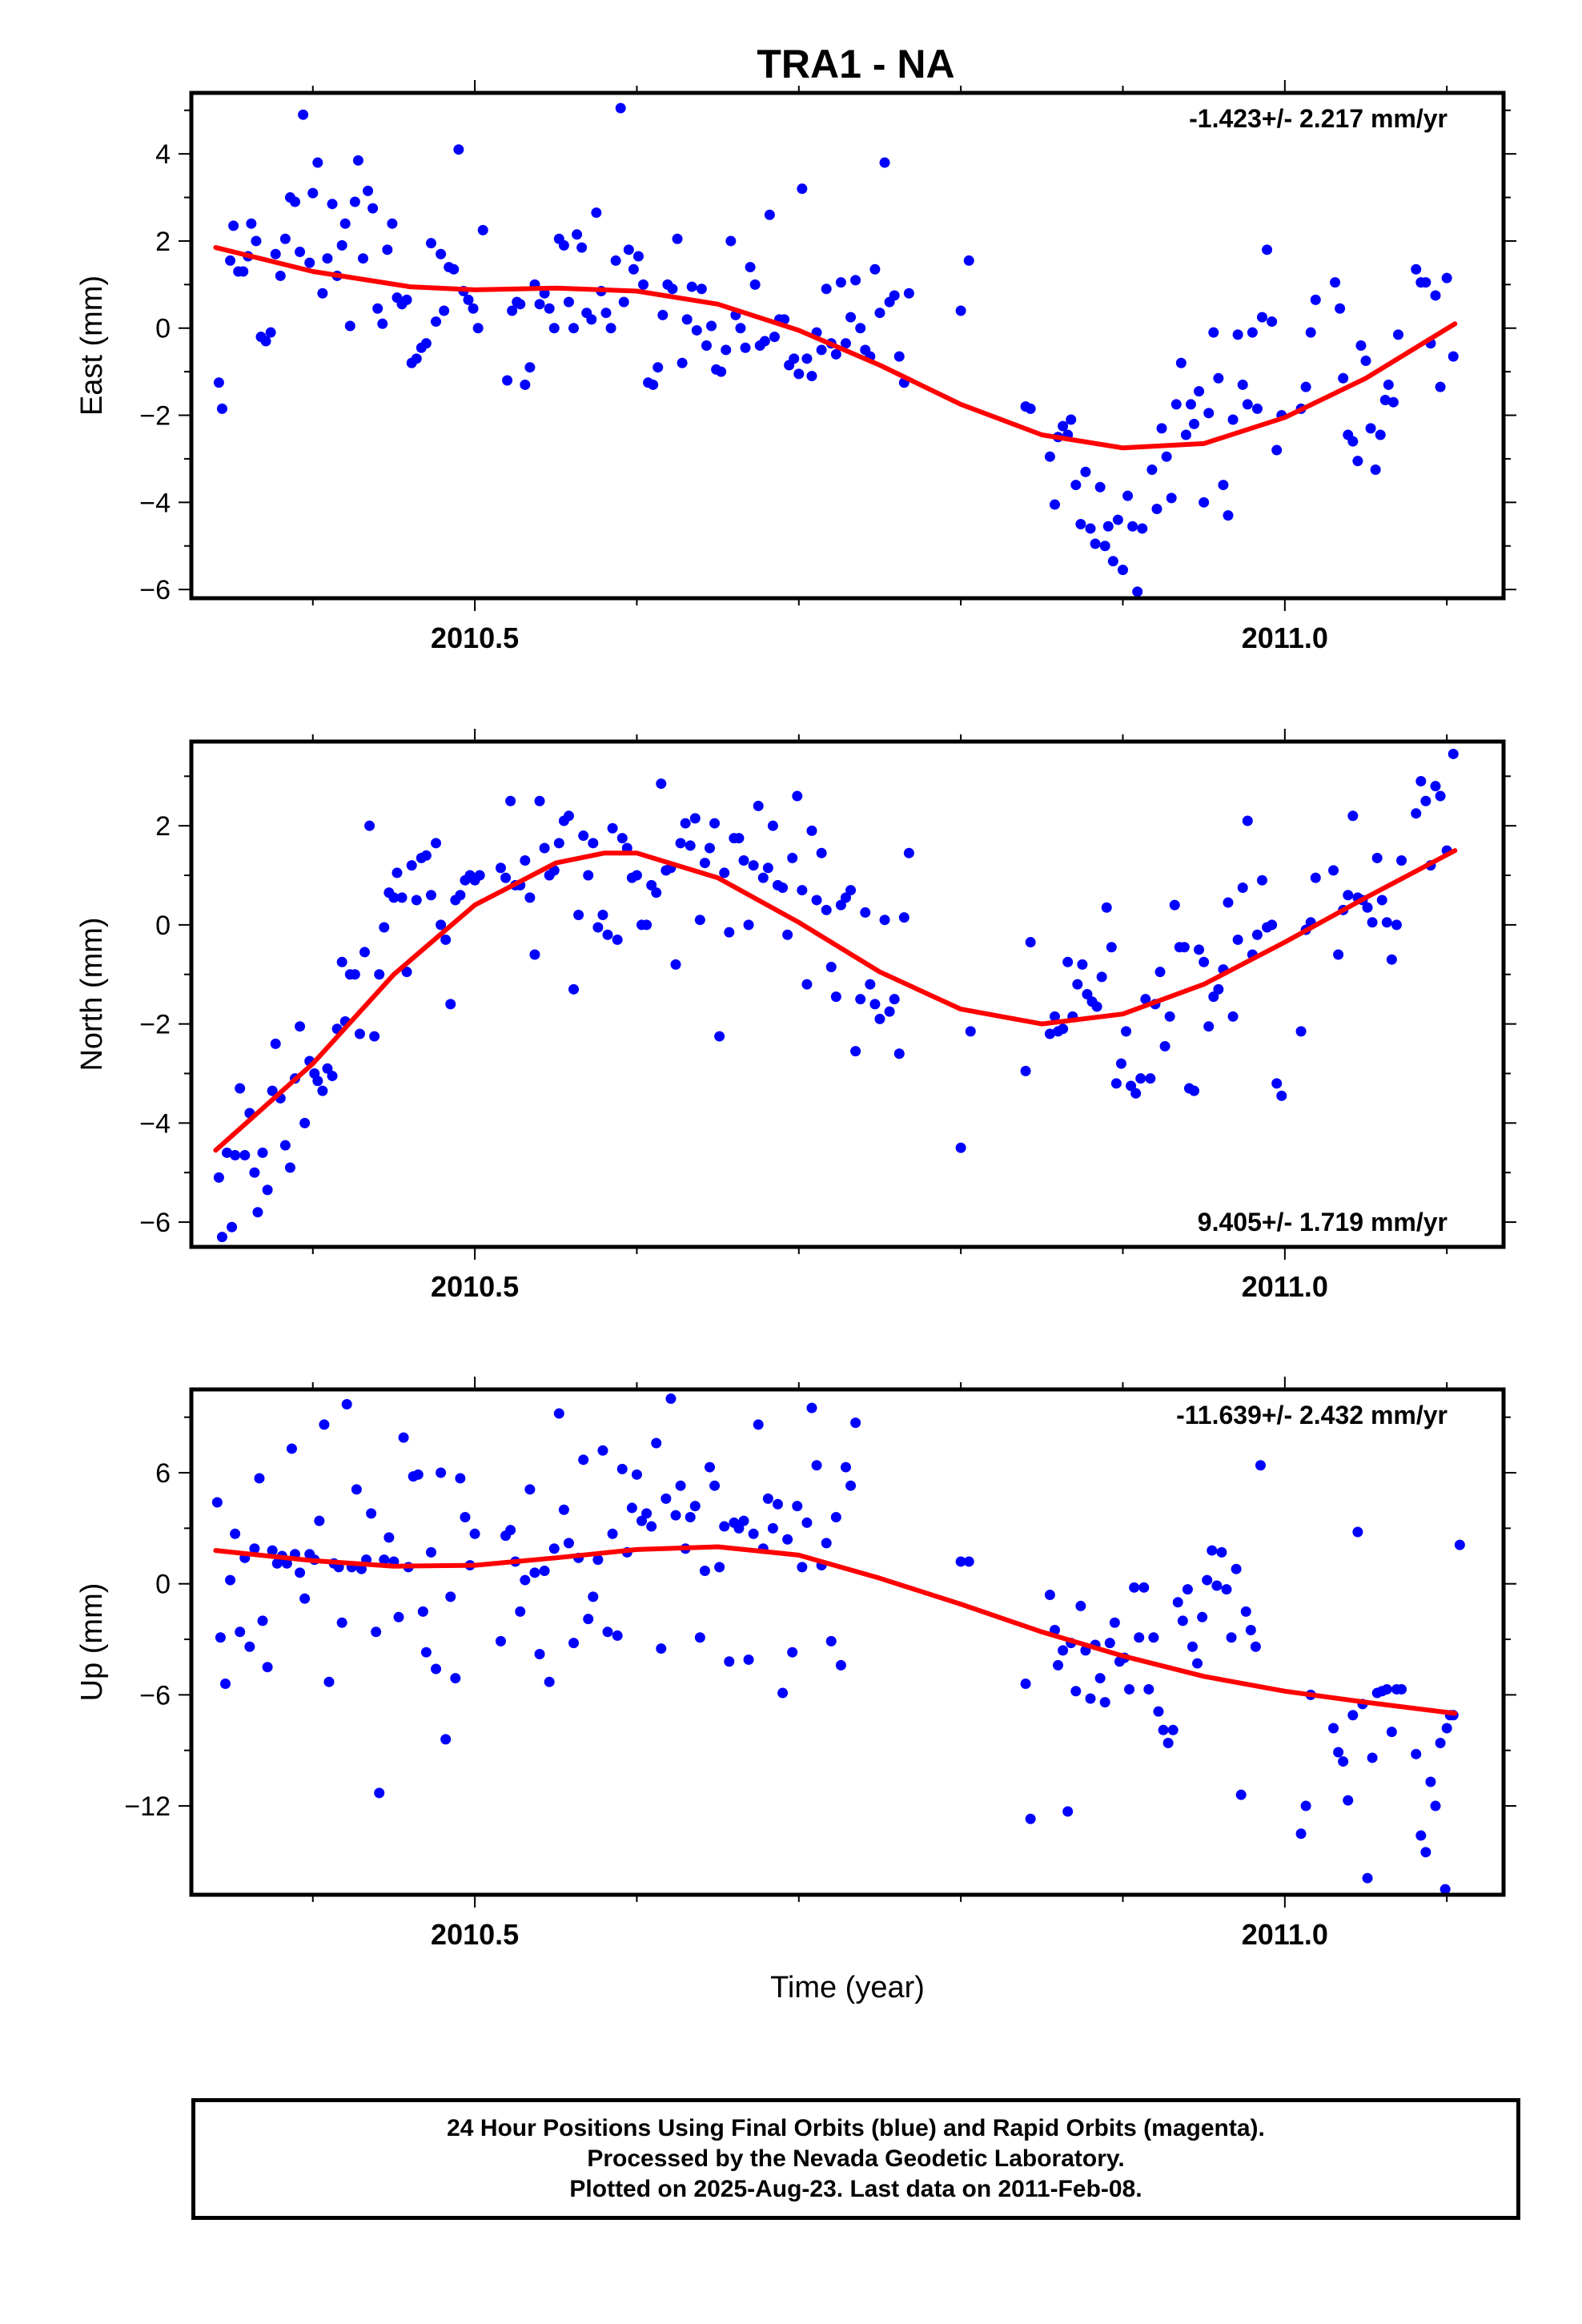  What do you see at coordinates (1285, 637) in the screenshot?
I see `x-tick-label: 2011.0` at bounding box center [1285, 637].